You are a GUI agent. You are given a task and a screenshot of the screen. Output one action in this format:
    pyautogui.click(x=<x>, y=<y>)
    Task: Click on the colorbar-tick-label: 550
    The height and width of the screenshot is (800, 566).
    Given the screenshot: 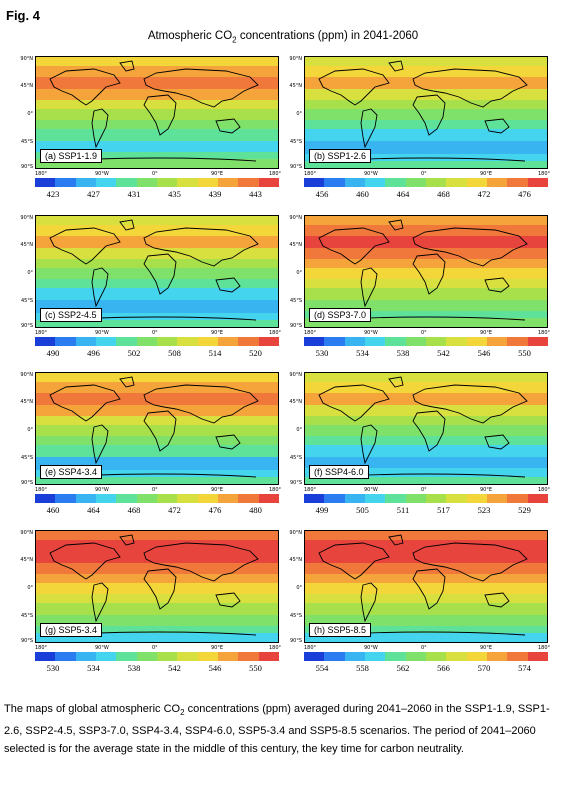 What is the action you would take?
    pyautogui.click(x=524, y=353)
    